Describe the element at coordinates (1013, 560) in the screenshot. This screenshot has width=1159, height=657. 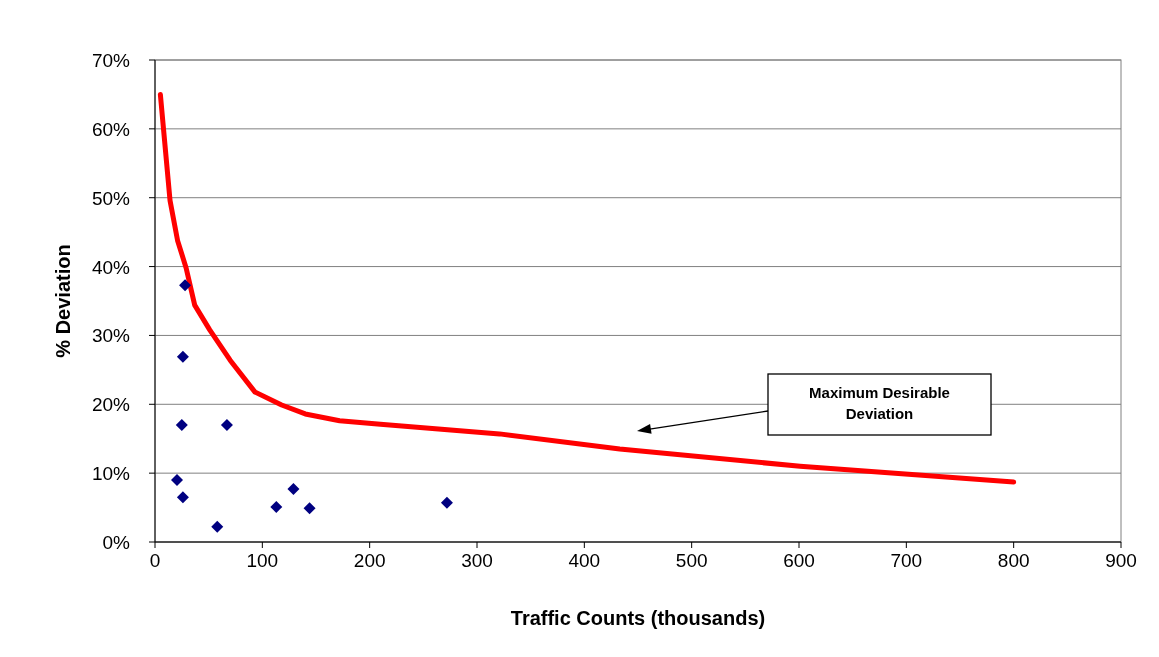
I see `x-tick-label: 800` at that location.